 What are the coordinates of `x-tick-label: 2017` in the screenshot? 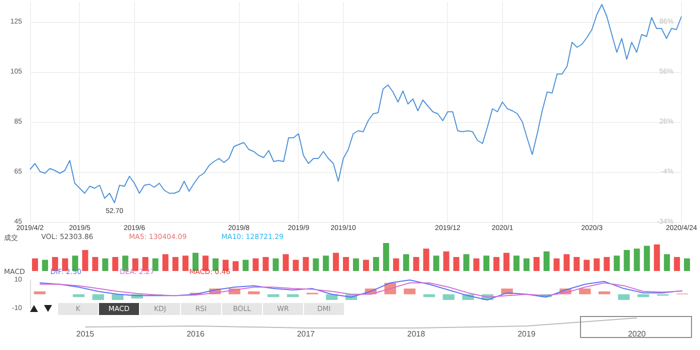 It's located at (306, 334).